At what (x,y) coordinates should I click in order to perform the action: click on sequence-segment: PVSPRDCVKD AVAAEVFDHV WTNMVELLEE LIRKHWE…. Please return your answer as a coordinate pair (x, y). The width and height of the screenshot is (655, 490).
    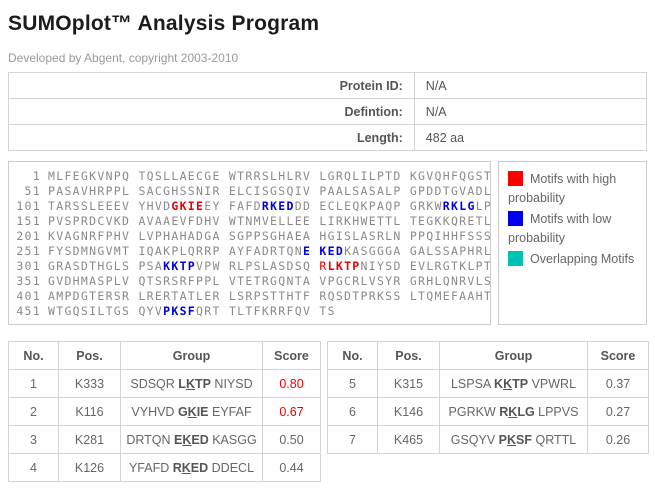
    Looking at the image, I should click on (269, 221).